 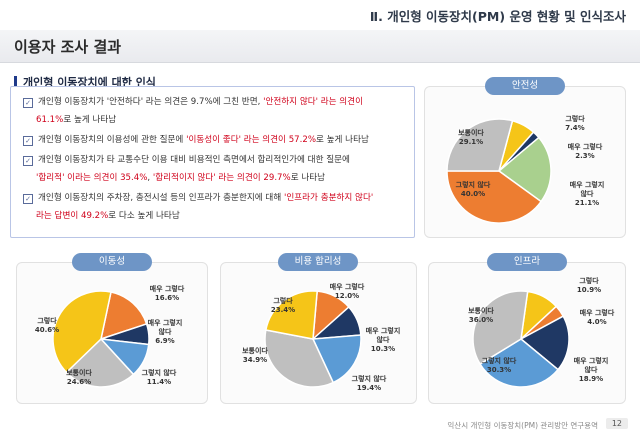 I want to click on pie-label: 보통이다 36.0%, so click(x=481, y=315).